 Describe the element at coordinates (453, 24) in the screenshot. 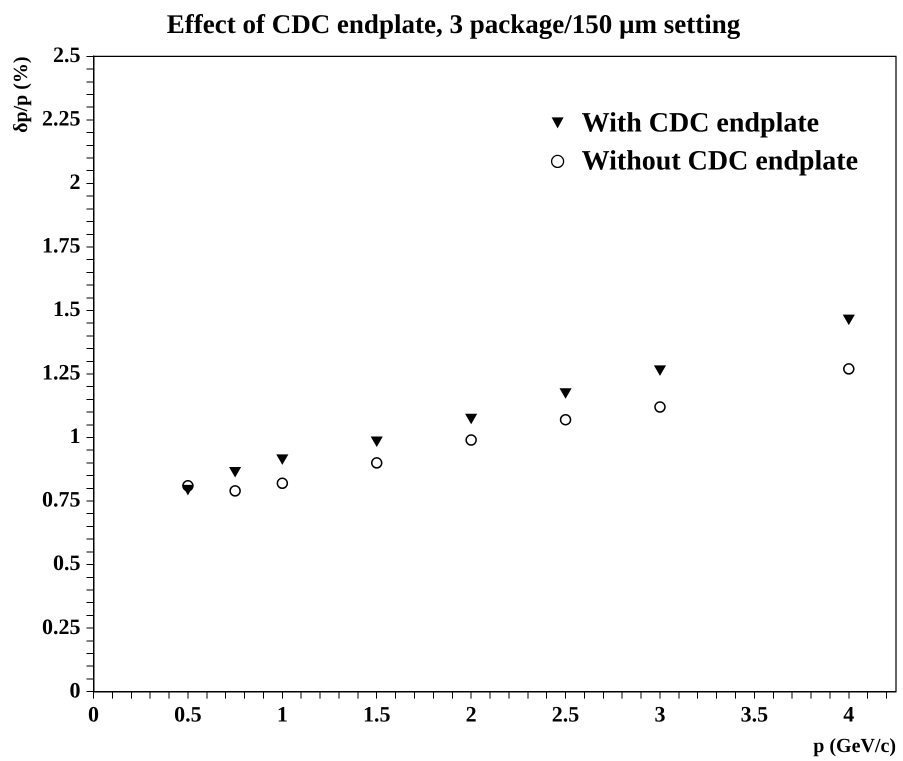

I see `chart-title: Effect of CDC endplate, 3 package/150 µm setting` at that location.